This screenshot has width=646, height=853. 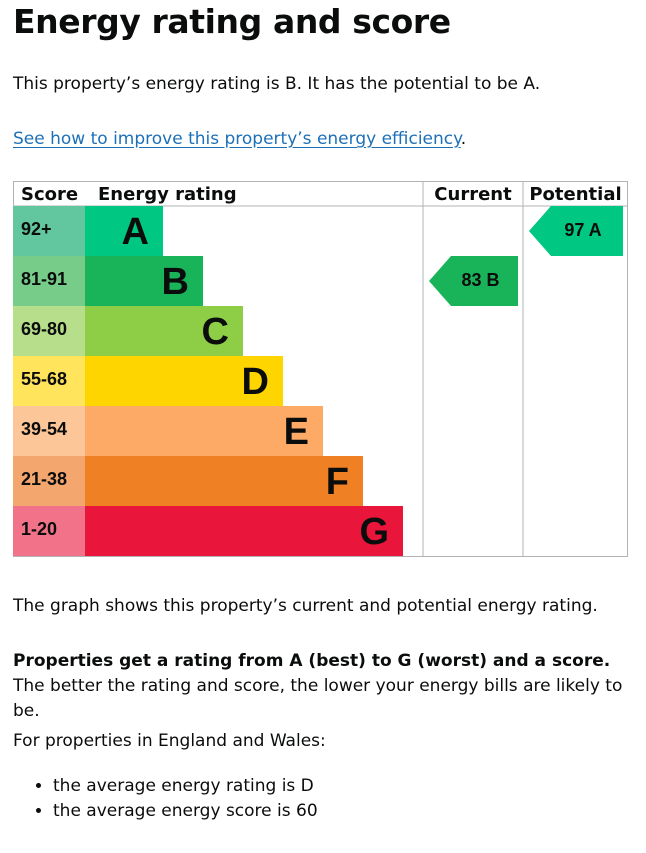 I want to click on england-wales-intro: For properties in England and Wales:, so click(x=169, y=741).